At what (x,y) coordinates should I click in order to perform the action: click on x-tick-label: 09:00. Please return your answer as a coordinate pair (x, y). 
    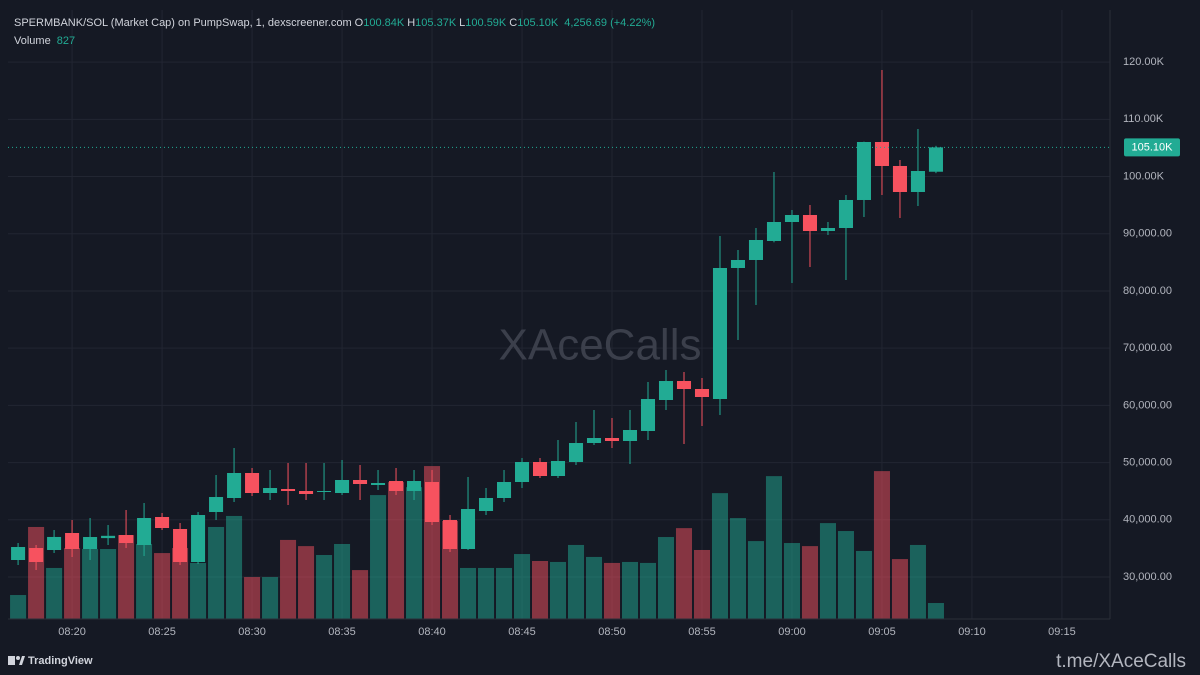
    Looking at the image, I should click on (792, 632).